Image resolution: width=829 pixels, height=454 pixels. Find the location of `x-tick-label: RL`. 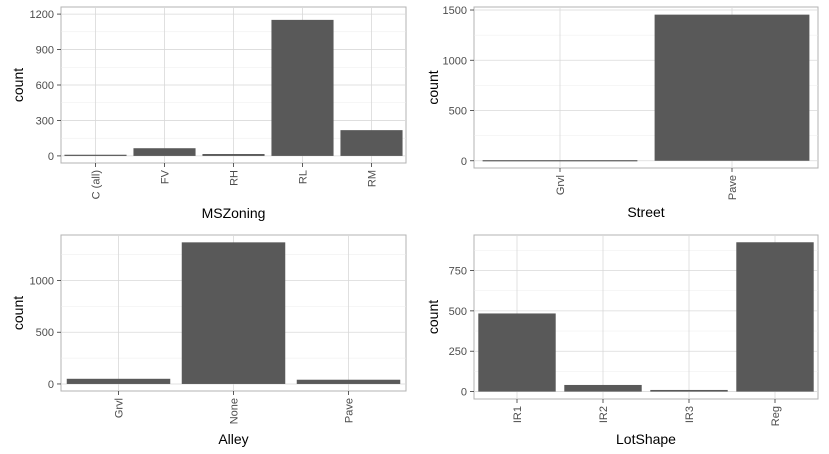

x-tick-label: RL is located at coordinates (304, 177).